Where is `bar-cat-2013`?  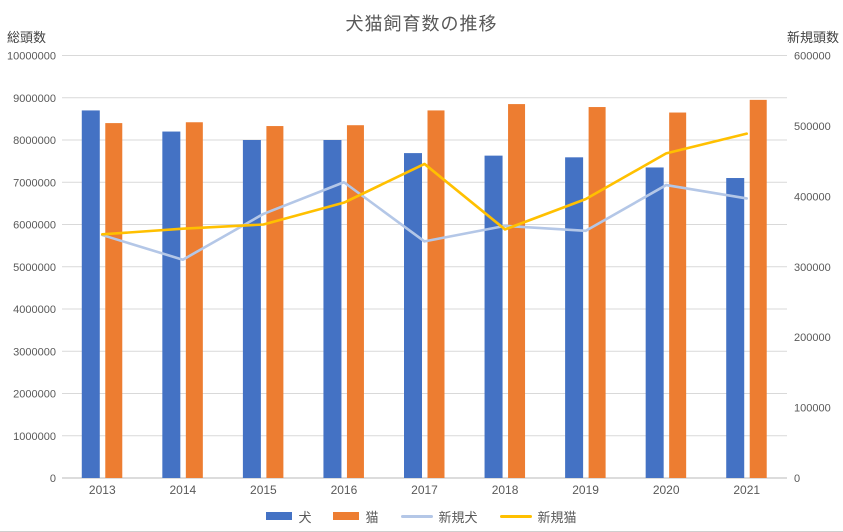 bar-cat-2013 is located at coordinates (114, 300).